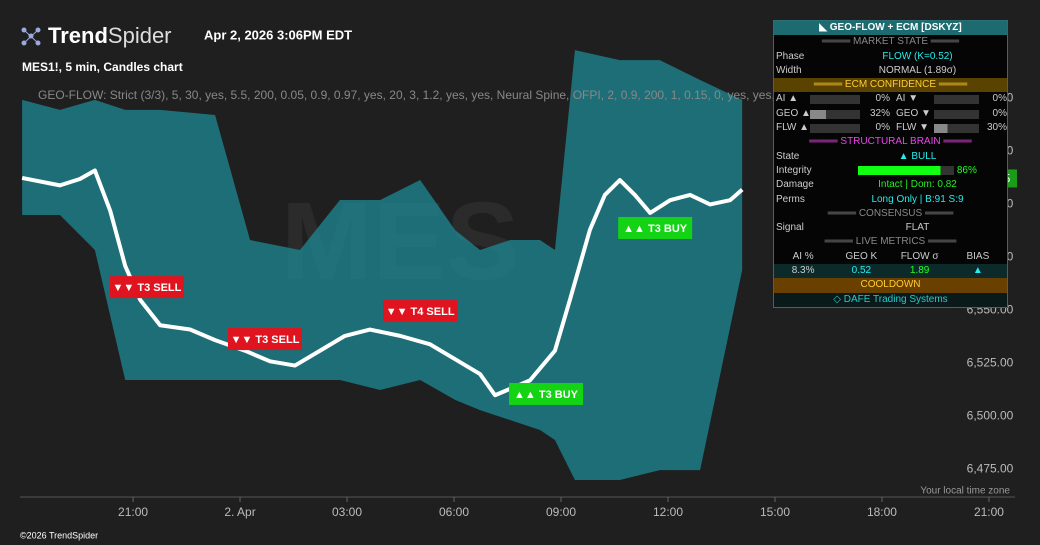 The width and height of the screenshot is (1040, 545). What do you see at coordinates (890, 85) in the screenshot?
I see `section: ════ ECM CONFIDENCE ════` at bounding box center [890, 85].